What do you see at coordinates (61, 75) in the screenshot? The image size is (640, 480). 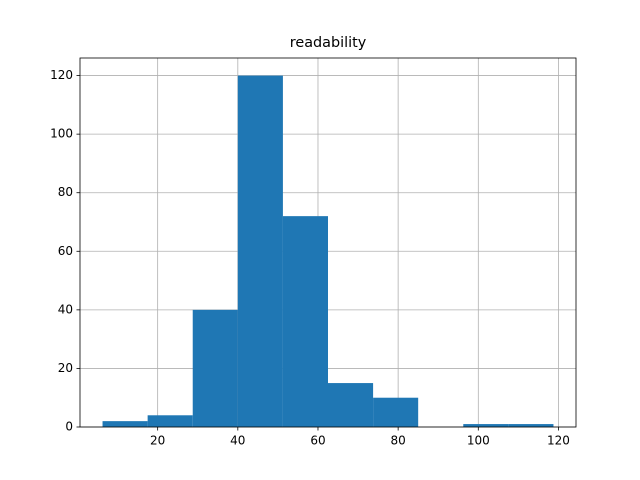 I see `y-tick-label: 120` at bounding box center [61, 75].